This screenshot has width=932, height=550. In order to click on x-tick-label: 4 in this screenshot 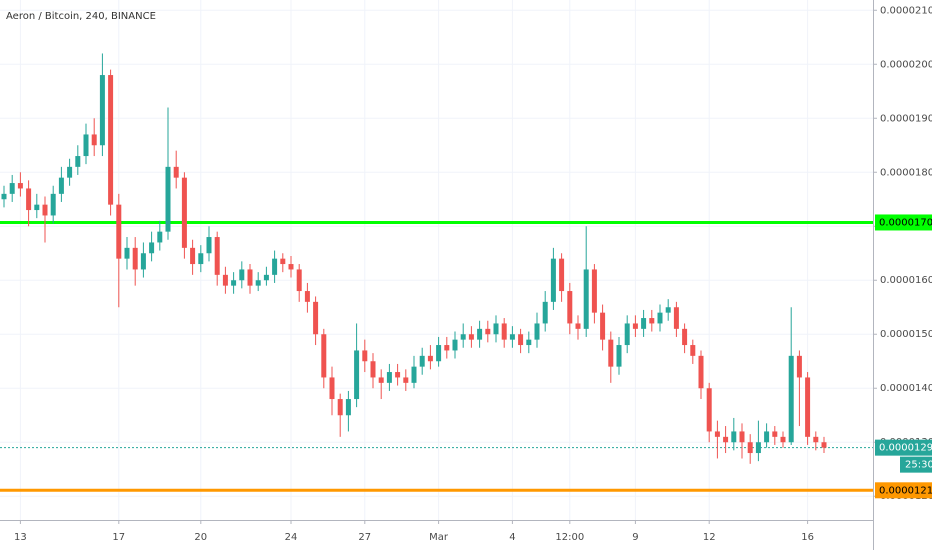, I will do `click(512, 537)`.